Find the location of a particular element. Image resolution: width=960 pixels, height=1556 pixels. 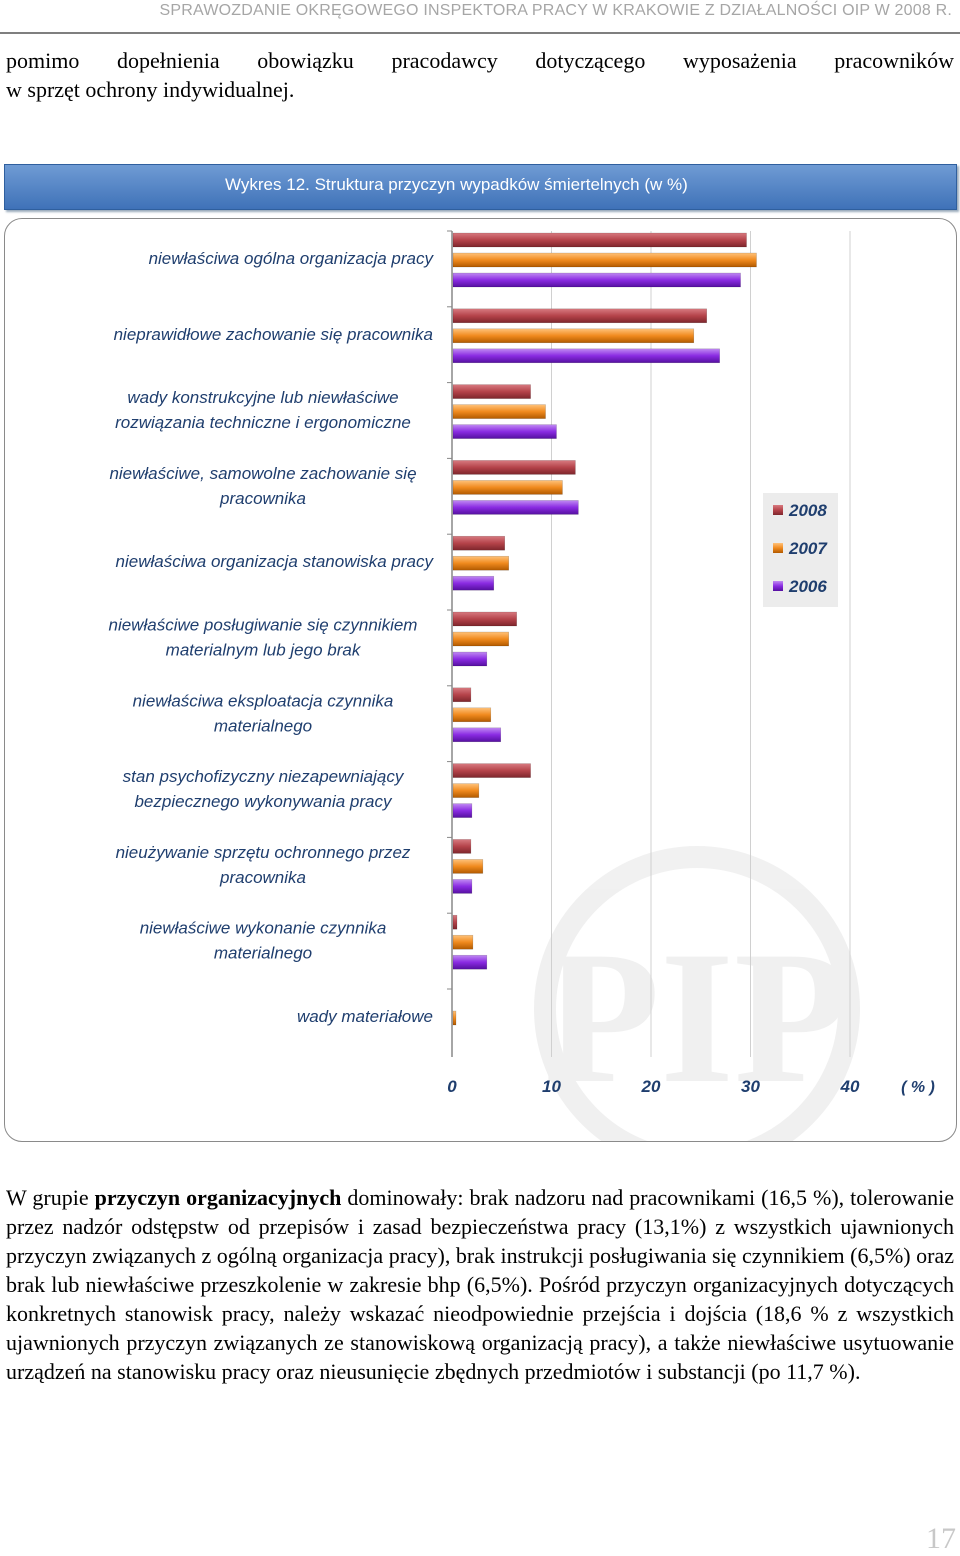

legend-swatch-2008 is located at coordinates (778, 510).